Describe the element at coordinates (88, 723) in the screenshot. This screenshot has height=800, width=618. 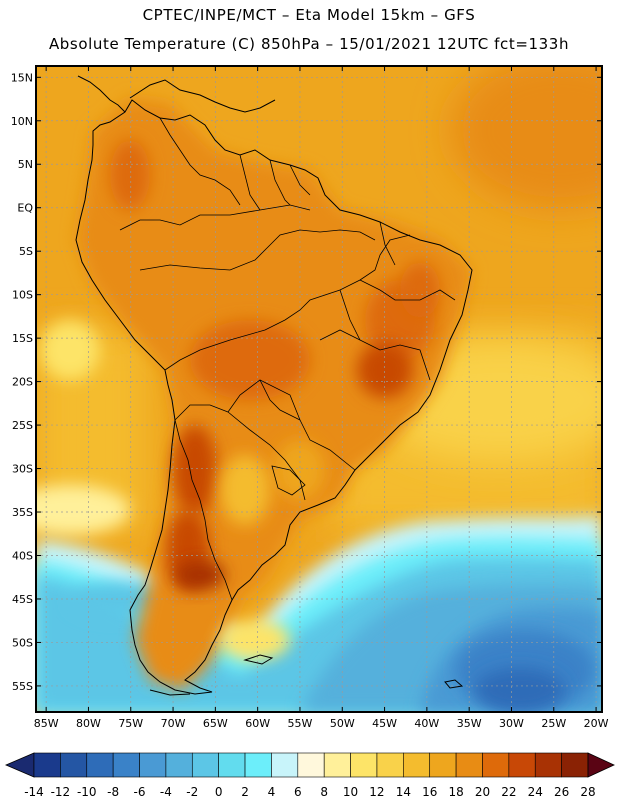
I see `lon-label: 80W` at that location.